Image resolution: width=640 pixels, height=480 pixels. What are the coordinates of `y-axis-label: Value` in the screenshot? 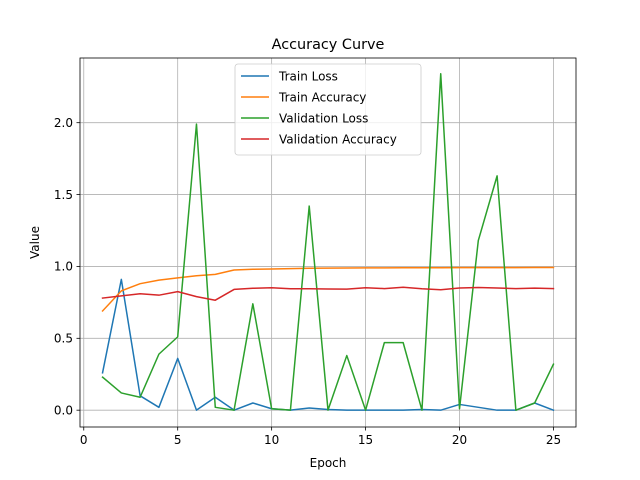 It's located at (35, 242).